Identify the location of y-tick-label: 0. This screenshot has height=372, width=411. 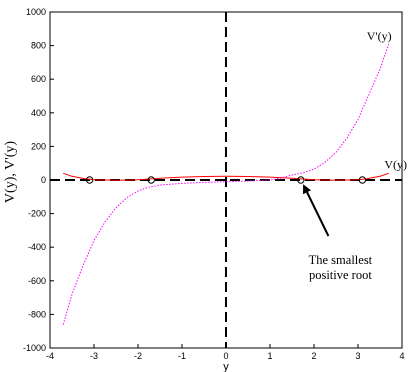
(43, 180).